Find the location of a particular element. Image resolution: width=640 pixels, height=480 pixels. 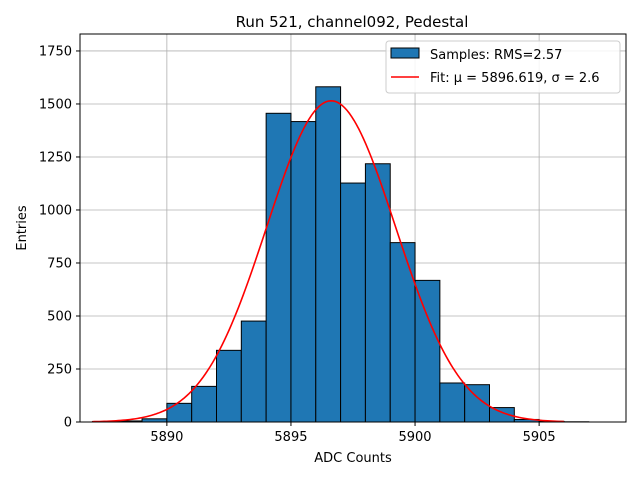

legend-label-samples: Samples: RMS=2.57 is located at coordinates (496, 55).